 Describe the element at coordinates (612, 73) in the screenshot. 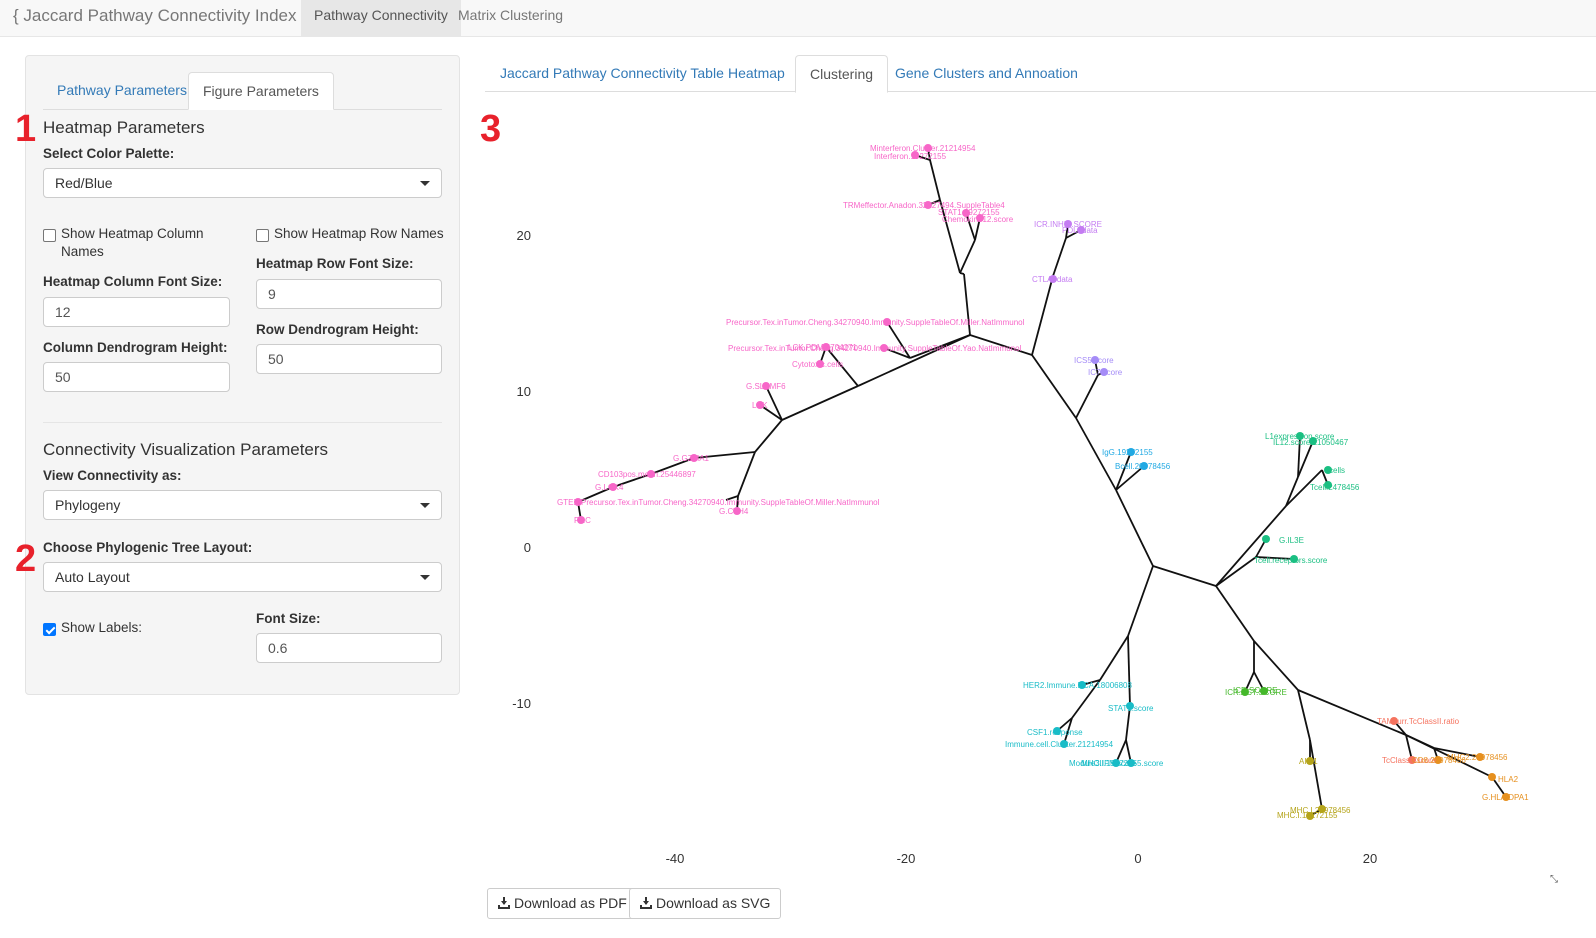

I see `tab-connectivity-table: Jaccard Pathway Connectivity Table` at that location.